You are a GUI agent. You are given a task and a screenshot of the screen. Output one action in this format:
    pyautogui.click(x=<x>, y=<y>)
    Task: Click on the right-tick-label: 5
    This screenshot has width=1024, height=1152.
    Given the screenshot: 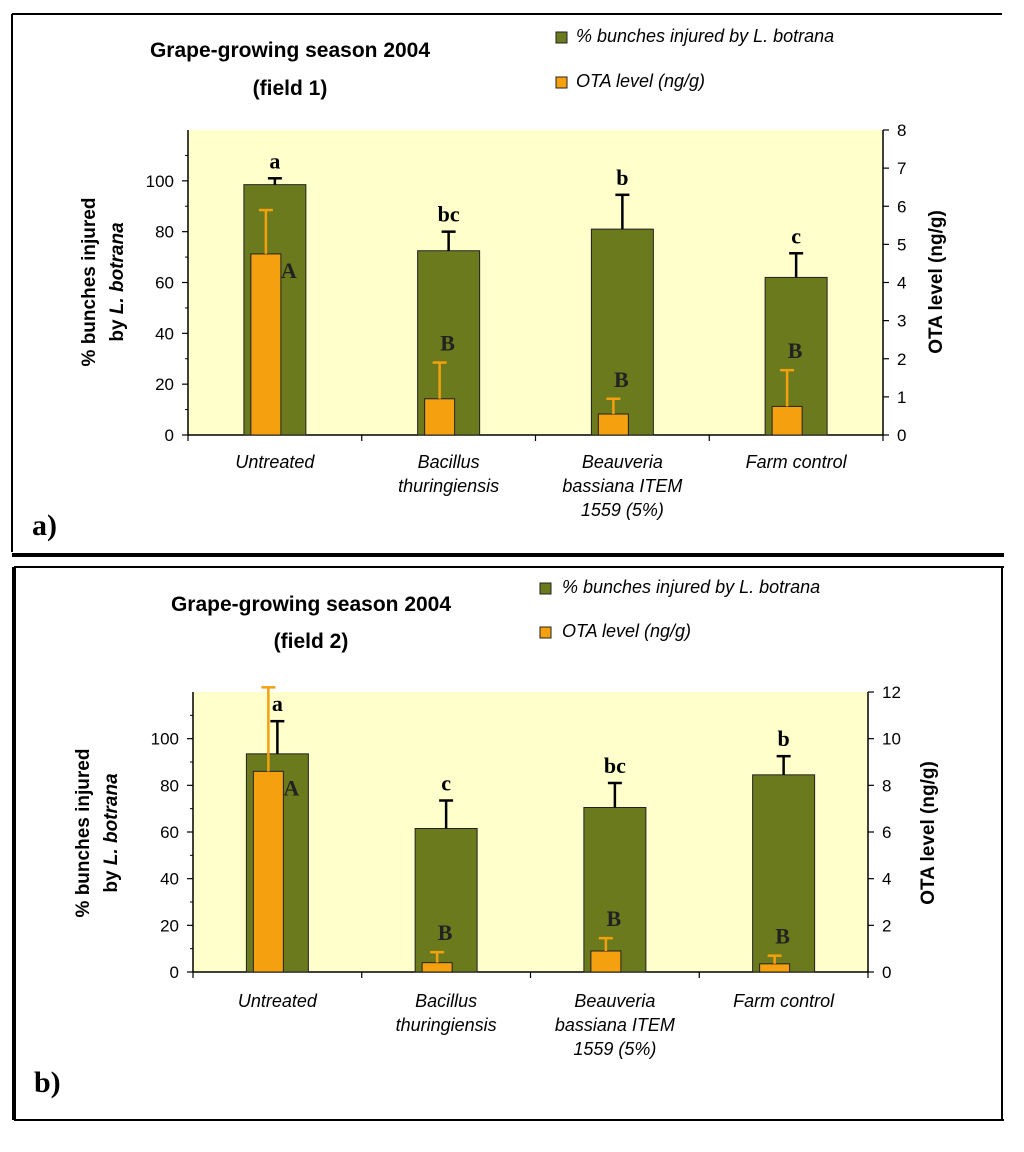 What is the action you would take?
    pyautogui.click(x=901, y=244)
    